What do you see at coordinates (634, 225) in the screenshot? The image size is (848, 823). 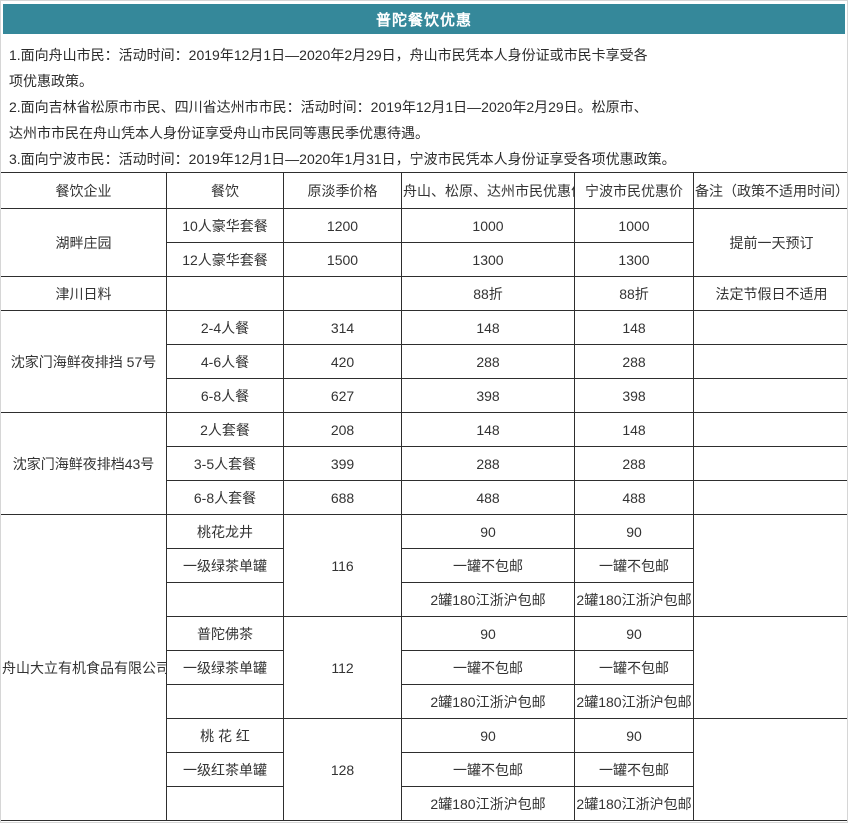 I see `ningbo-price-cell: 1000` at bounding box center [634, 225].